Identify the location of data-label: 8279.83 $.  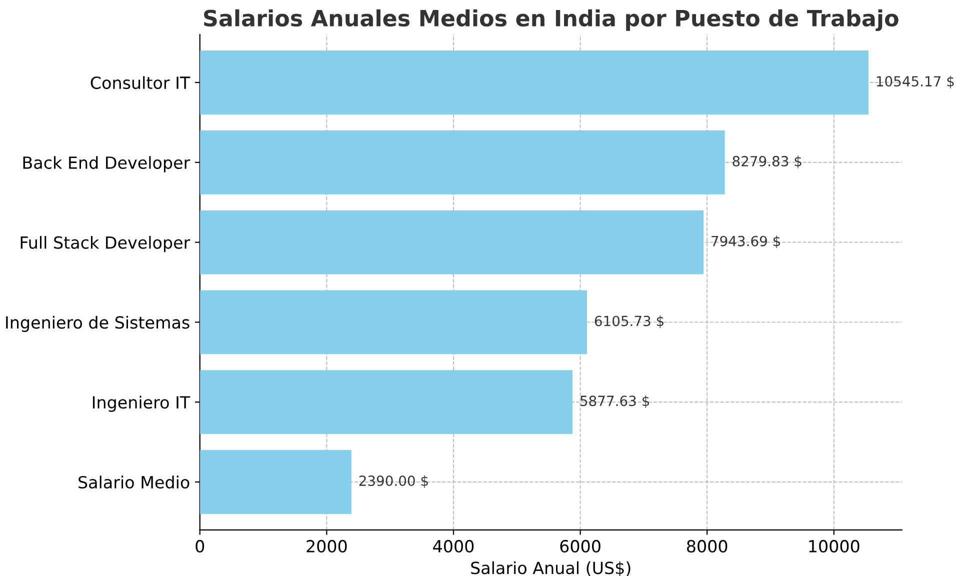
(767, 162).